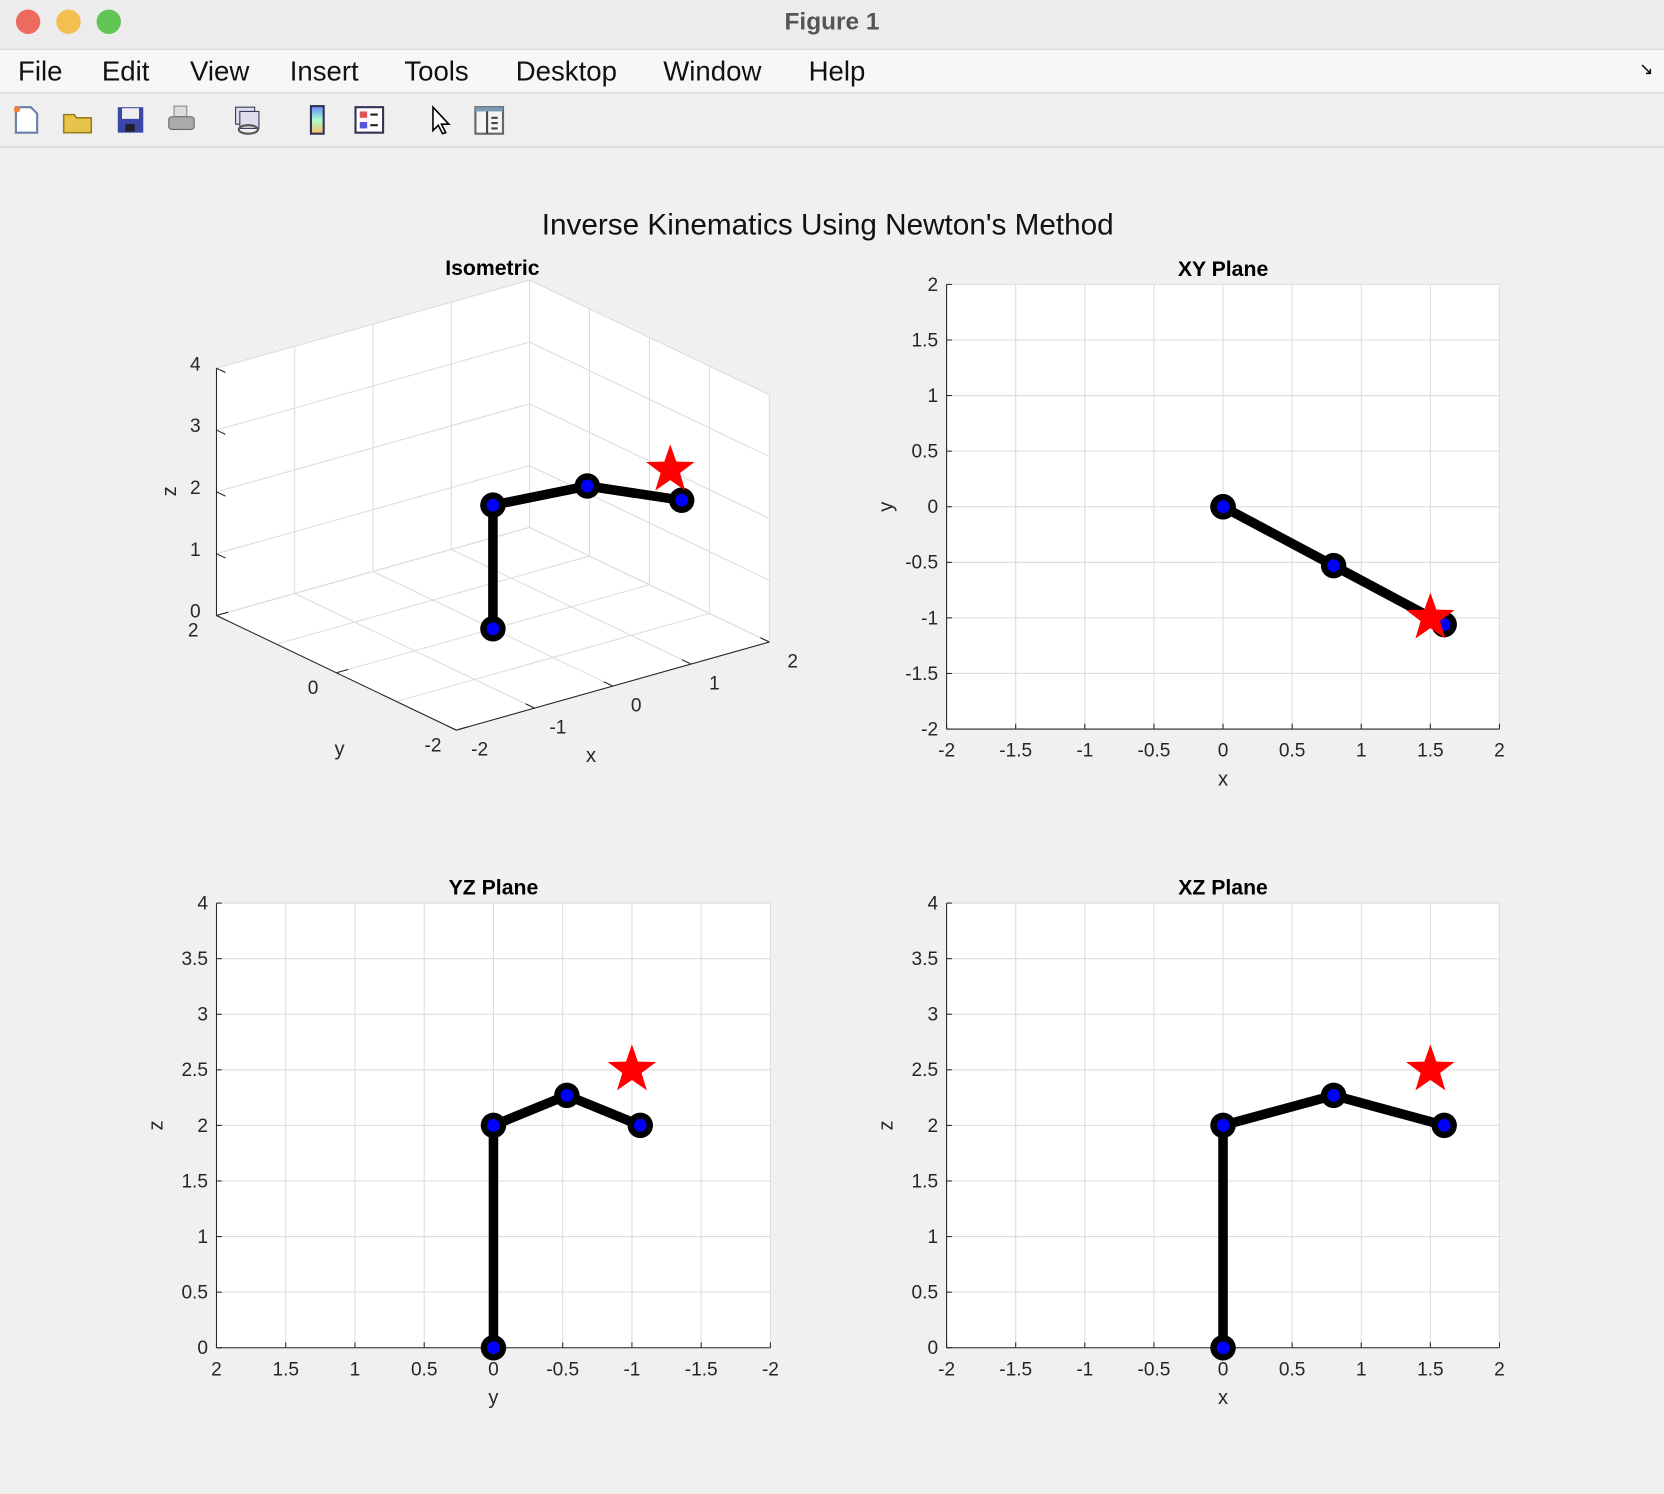 The image size is (1664, 1494). What do you see at coordinates (131, 120) in the screenshot?
I see `save-icon` at bounding box center [131, 120].